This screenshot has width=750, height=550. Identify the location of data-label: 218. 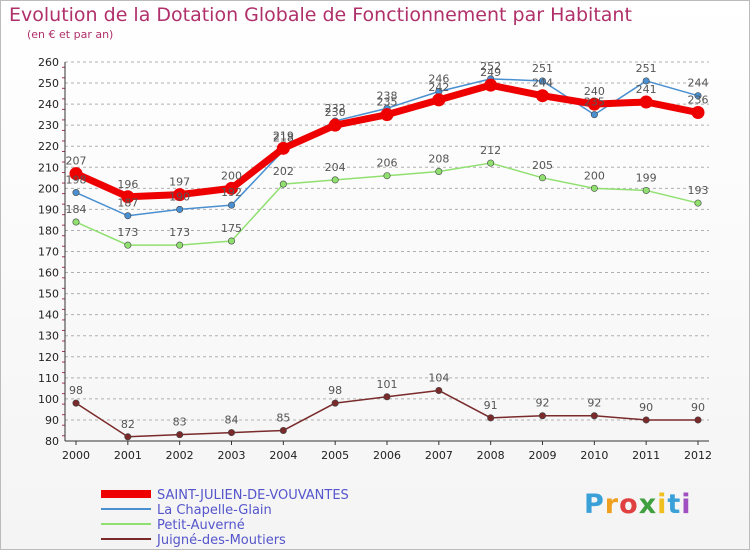
(283, 137).